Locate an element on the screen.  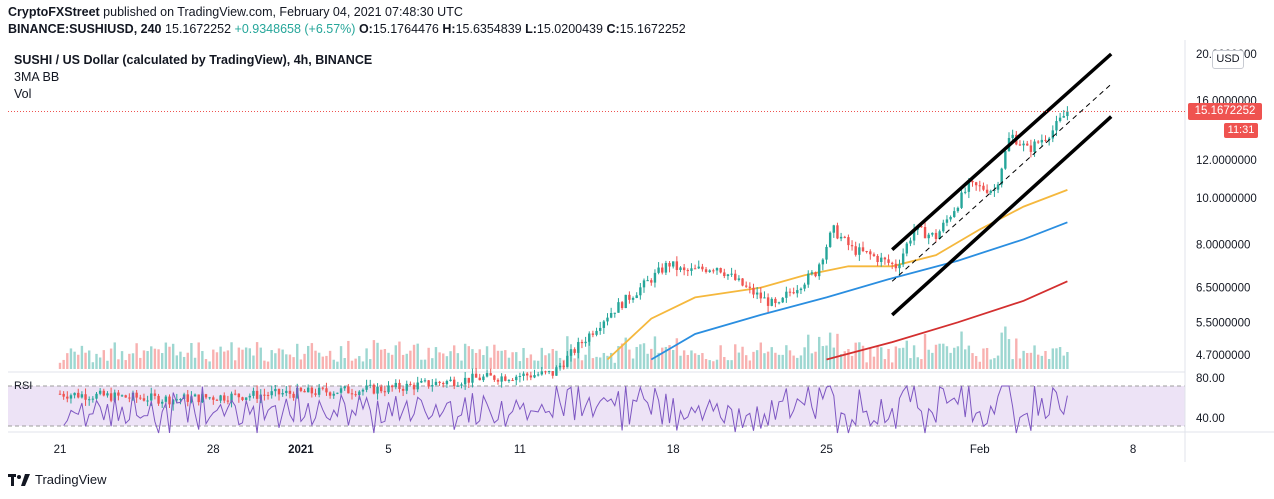
price-tick-label: 4.7000000 is located at coordinates (1223, 356).